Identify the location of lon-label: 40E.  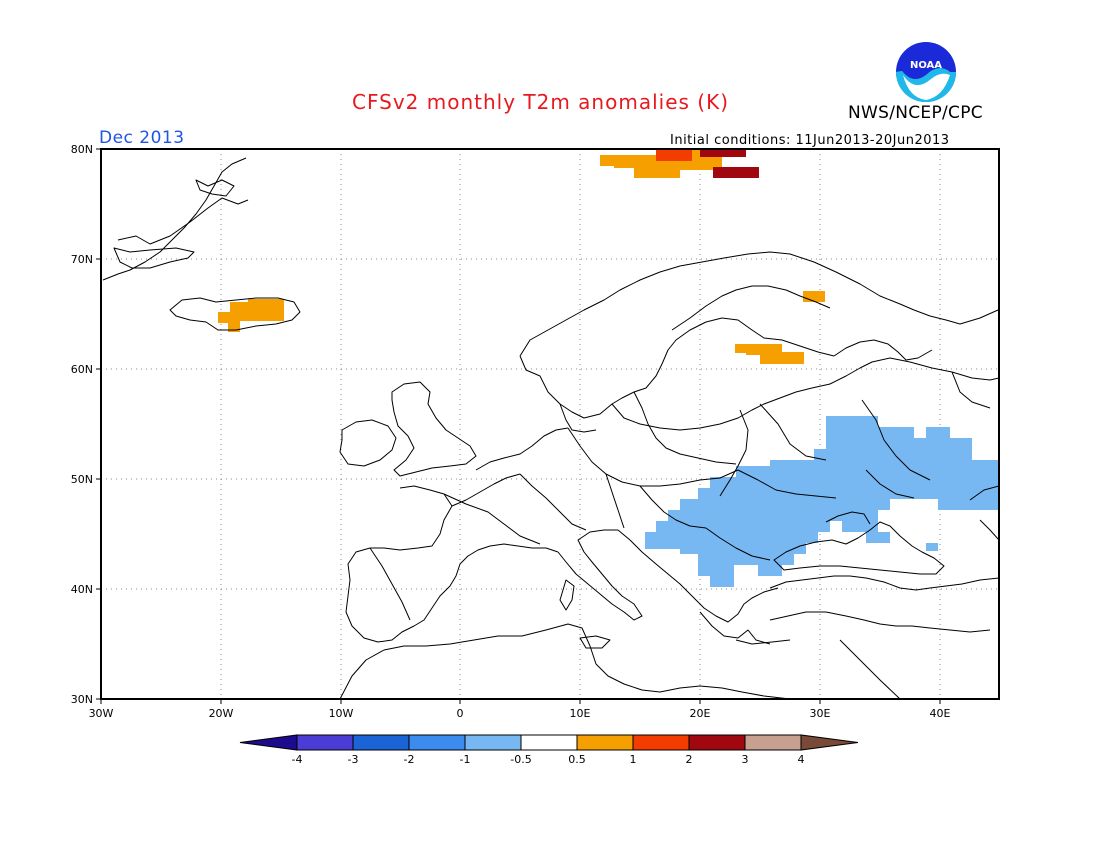
(940, 713).